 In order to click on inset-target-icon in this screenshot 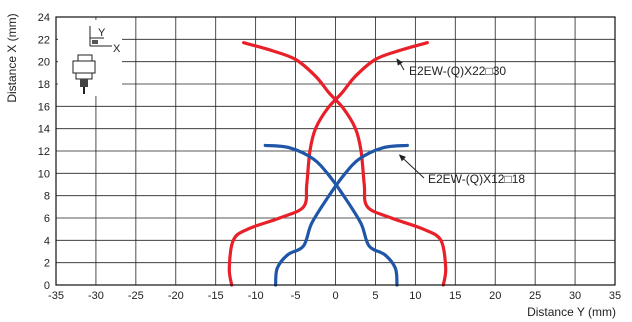, I will do `click(95, 42)`.